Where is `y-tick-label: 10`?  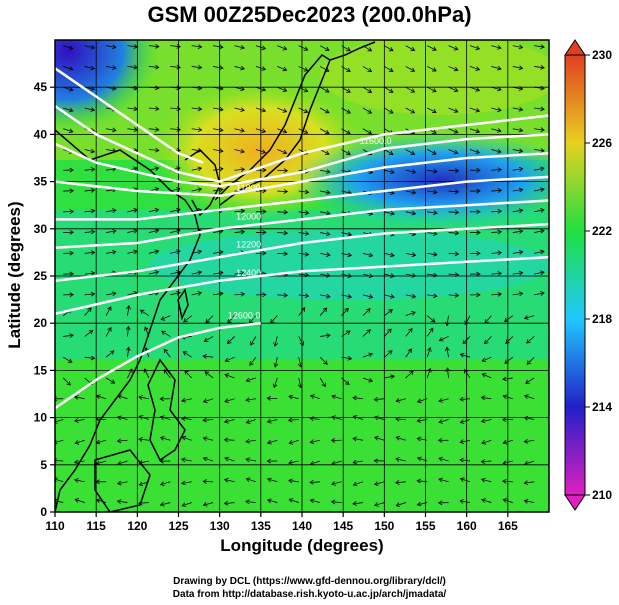
y-tick-label: 10 is located at coordinates (41, 418).